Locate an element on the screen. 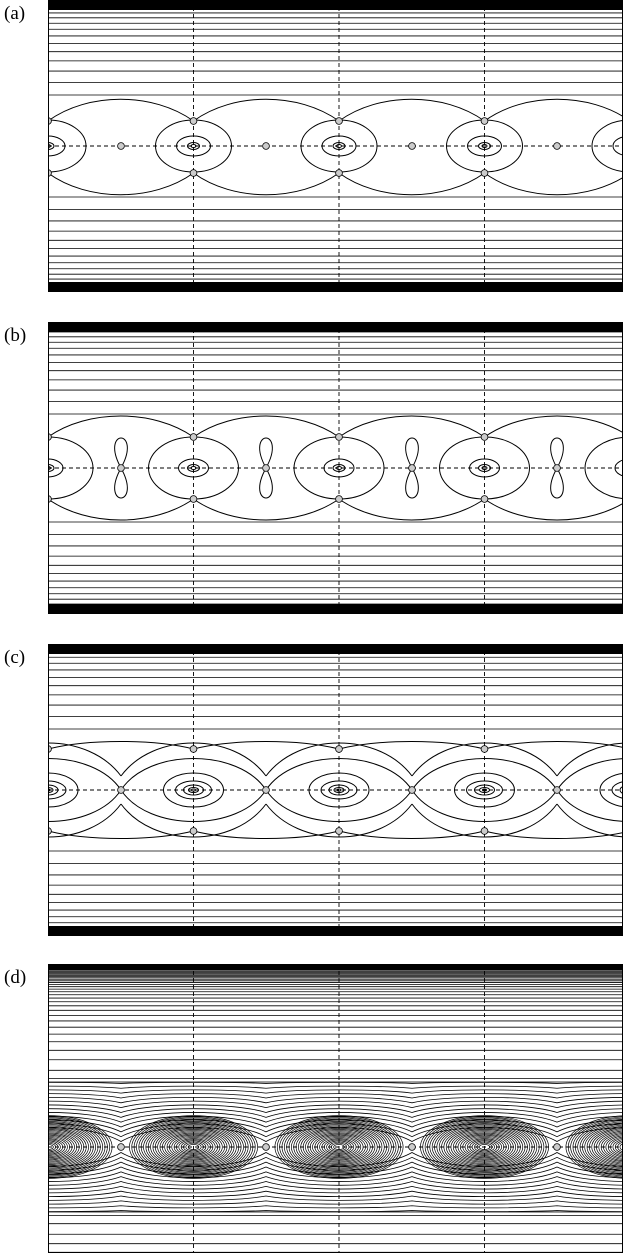 This screenshot has height=1253, width=623. panel-label: (b) is located at coordinates (15, 335).